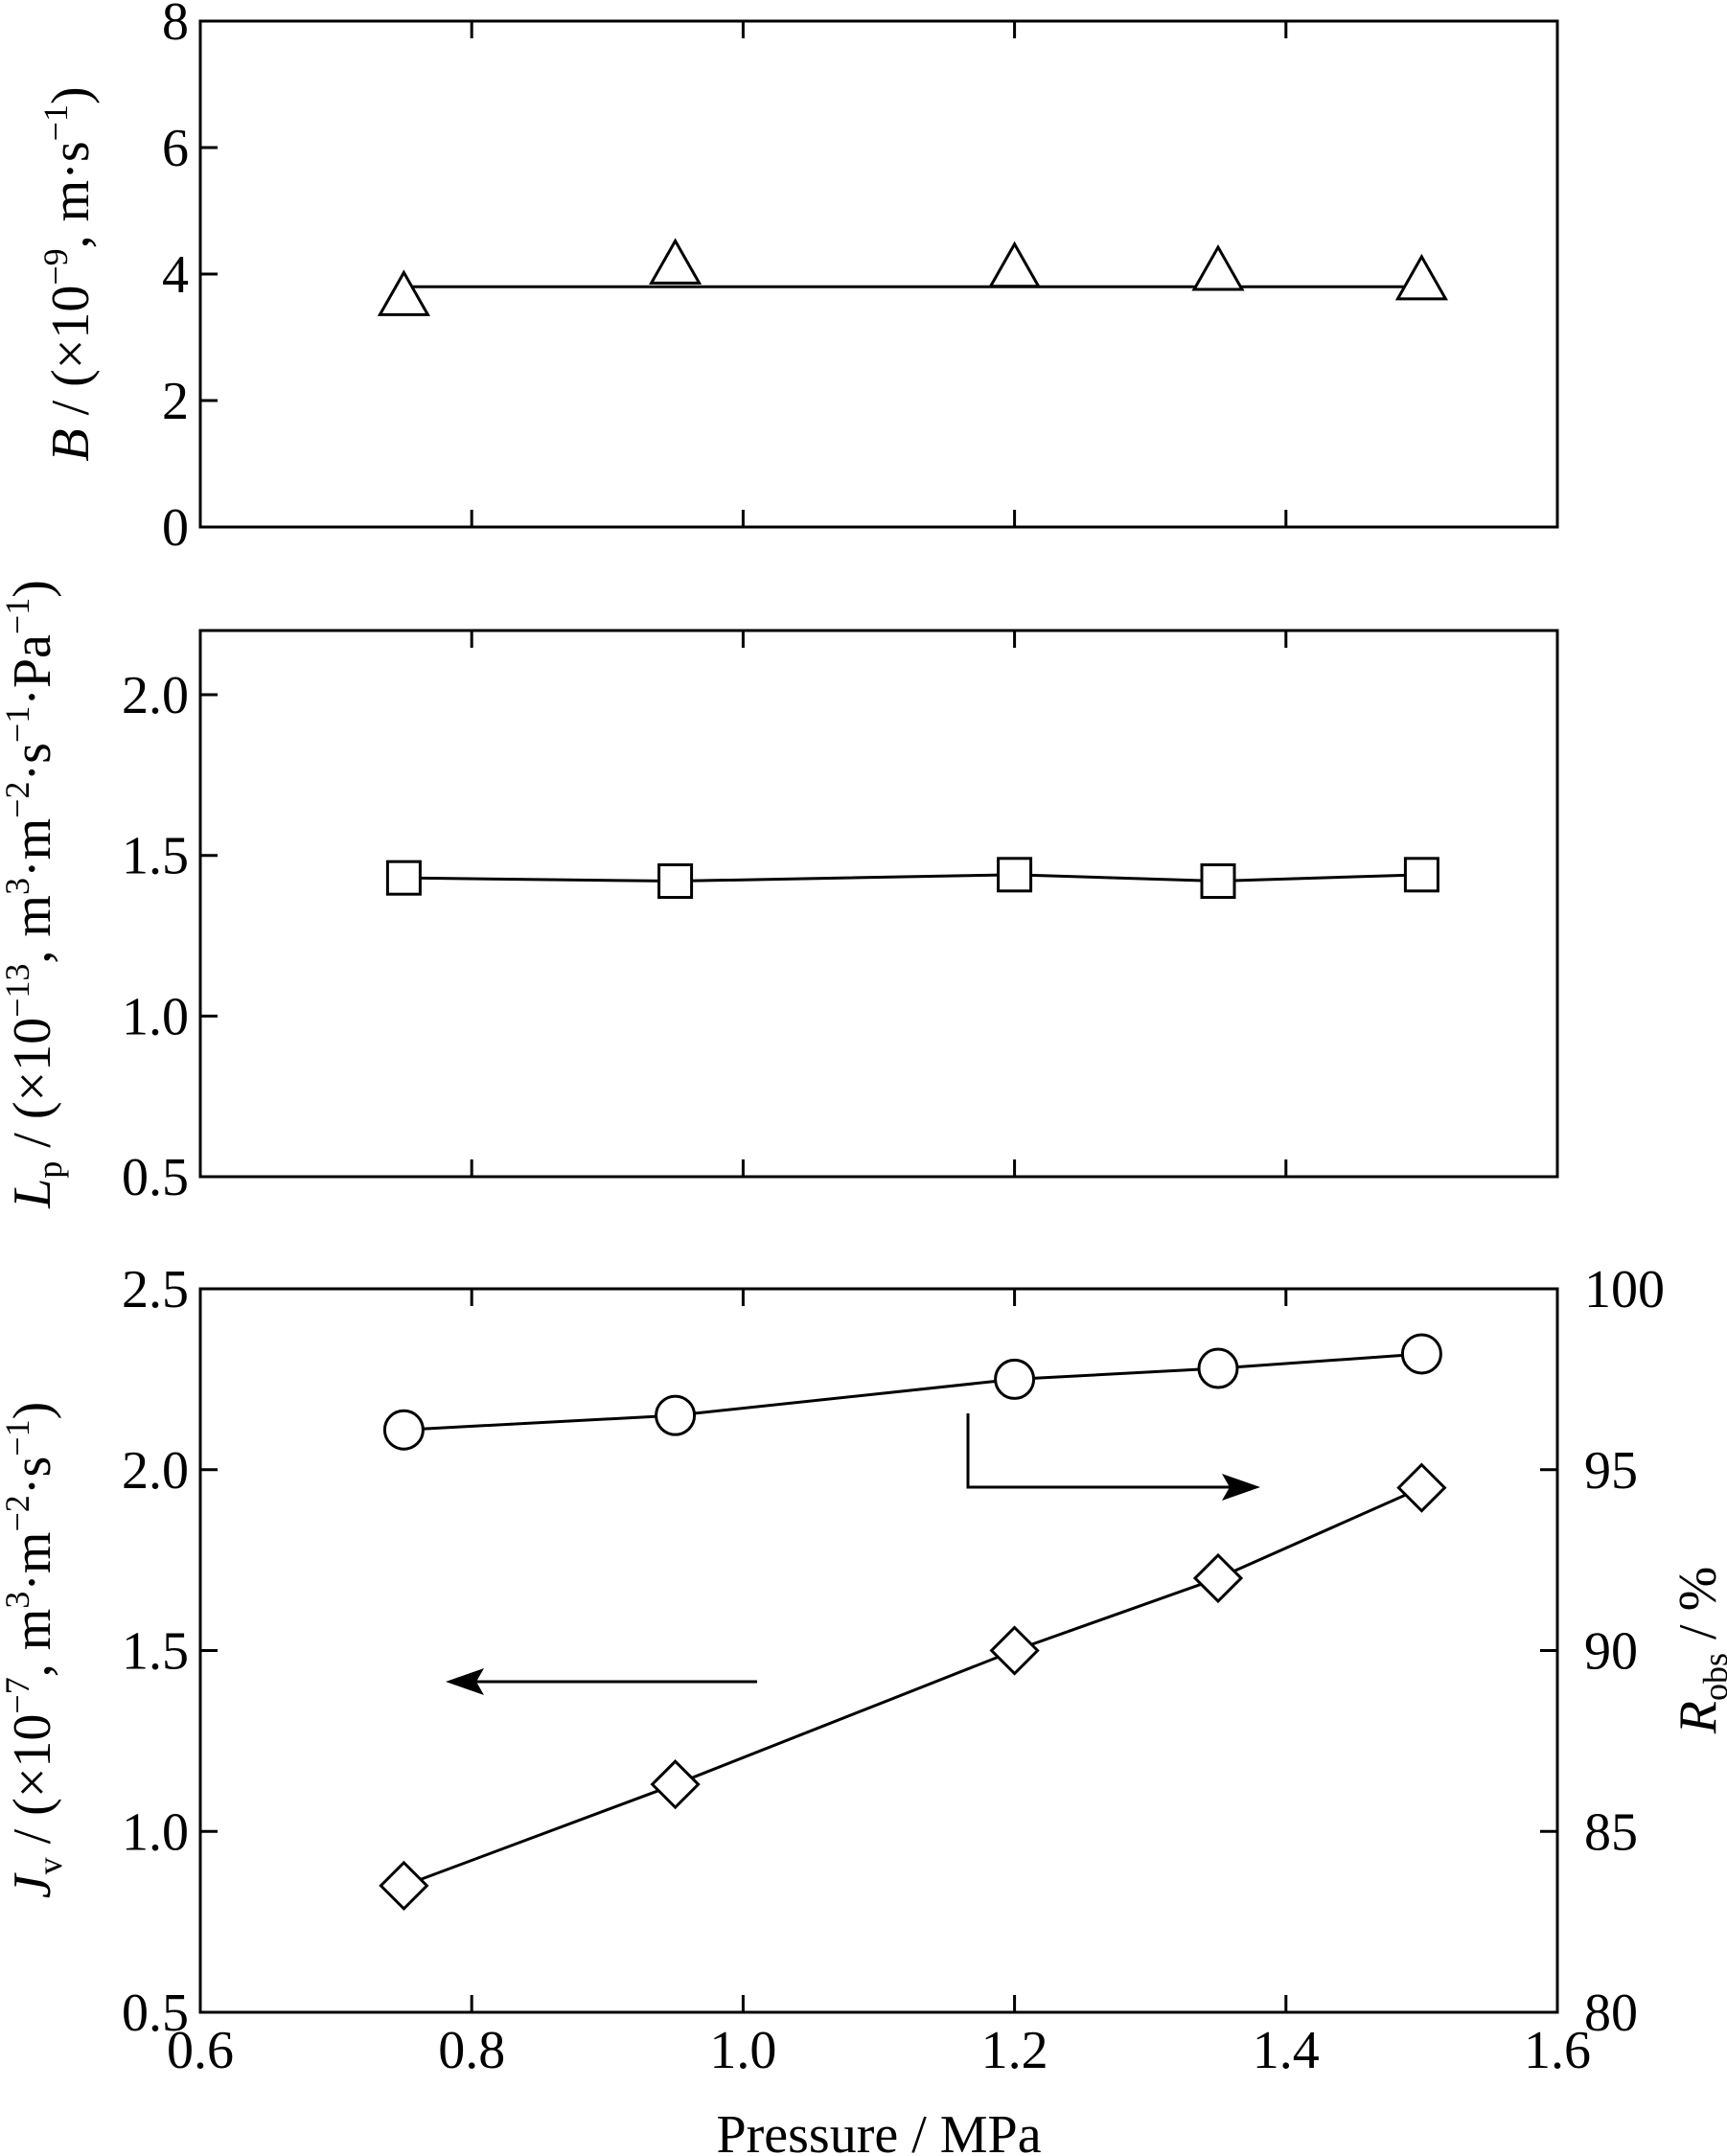 Image resolution: width=1727 pixels, height=2156 pixels. Describe the element at coordinates (742, 2050) in the screenshot. I see `x-tick-label: 1.0` at that location.